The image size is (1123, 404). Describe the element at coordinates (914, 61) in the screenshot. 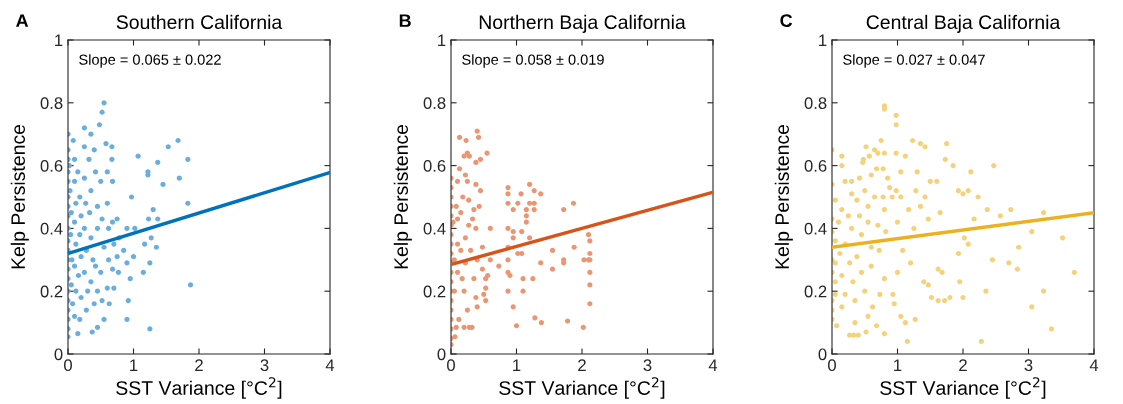

I see `annotation: Slope = 0.027 ± 0.047` at that location.